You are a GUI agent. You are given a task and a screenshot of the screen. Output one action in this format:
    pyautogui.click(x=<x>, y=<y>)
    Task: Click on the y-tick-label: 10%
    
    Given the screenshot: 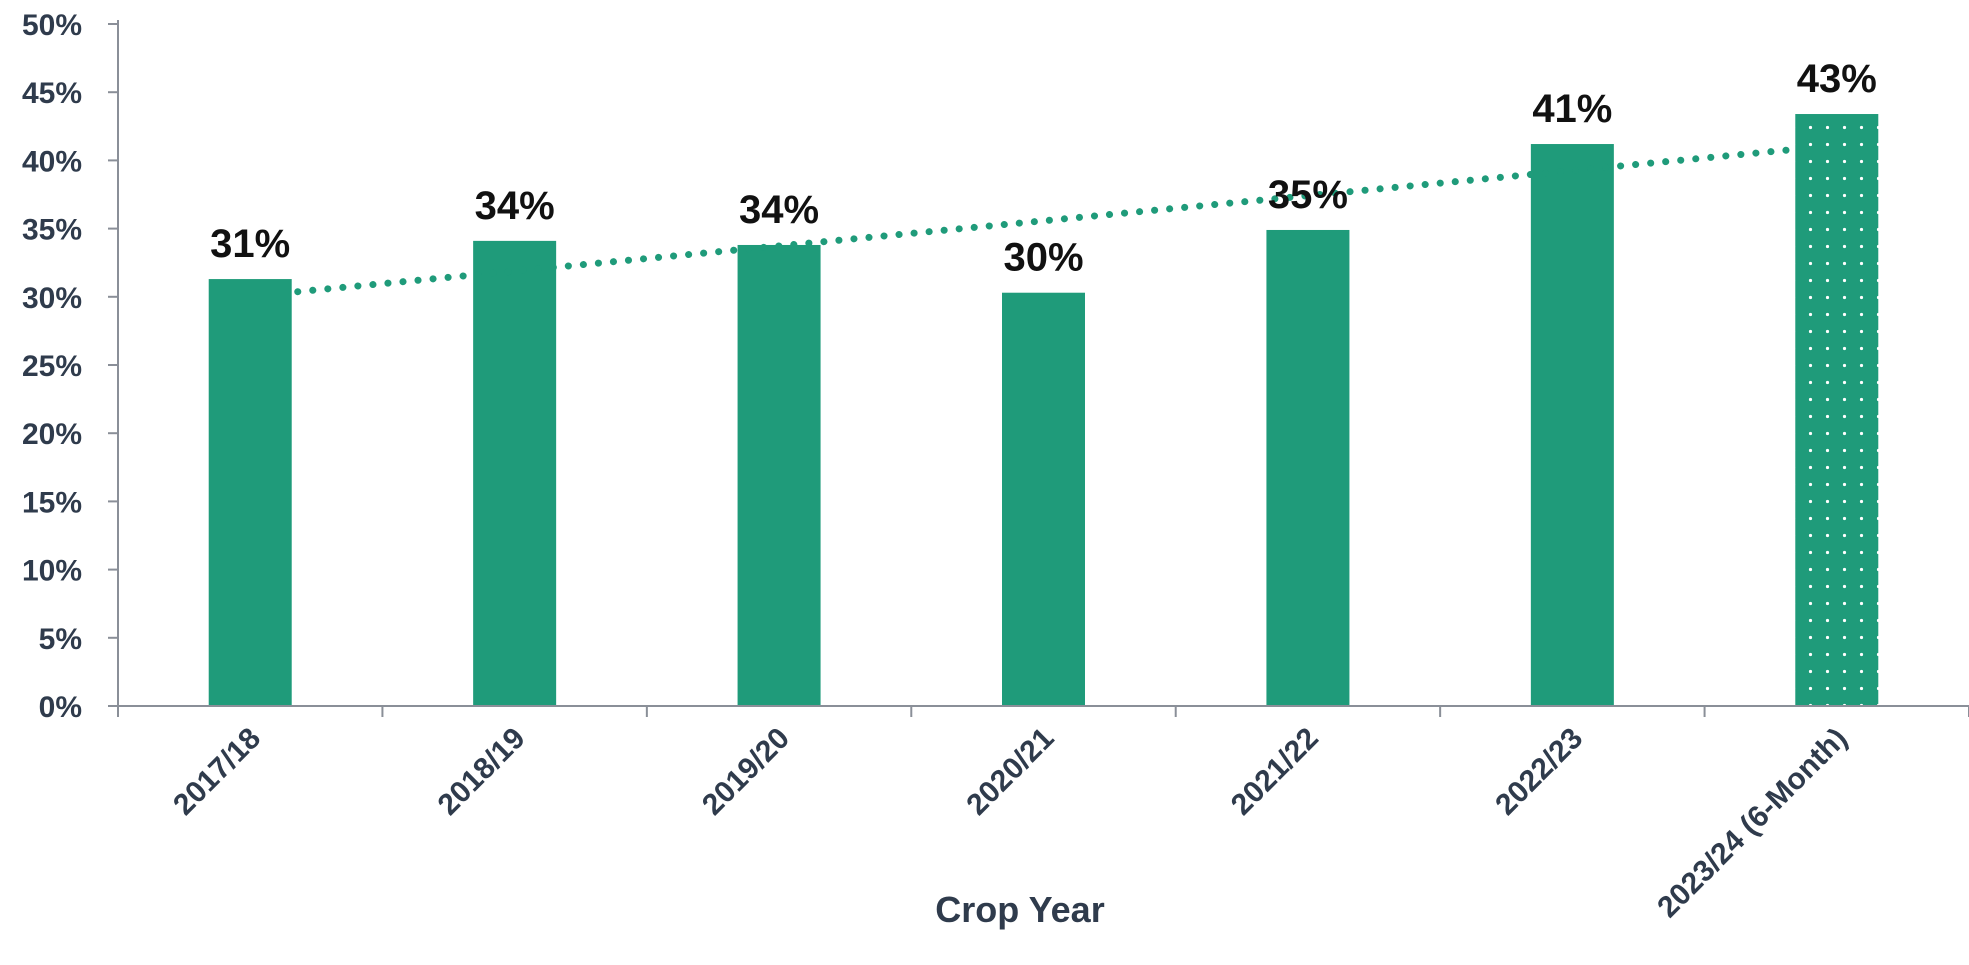 What is the action you would take?
    pyautogui.click(x=52, y=571)
    